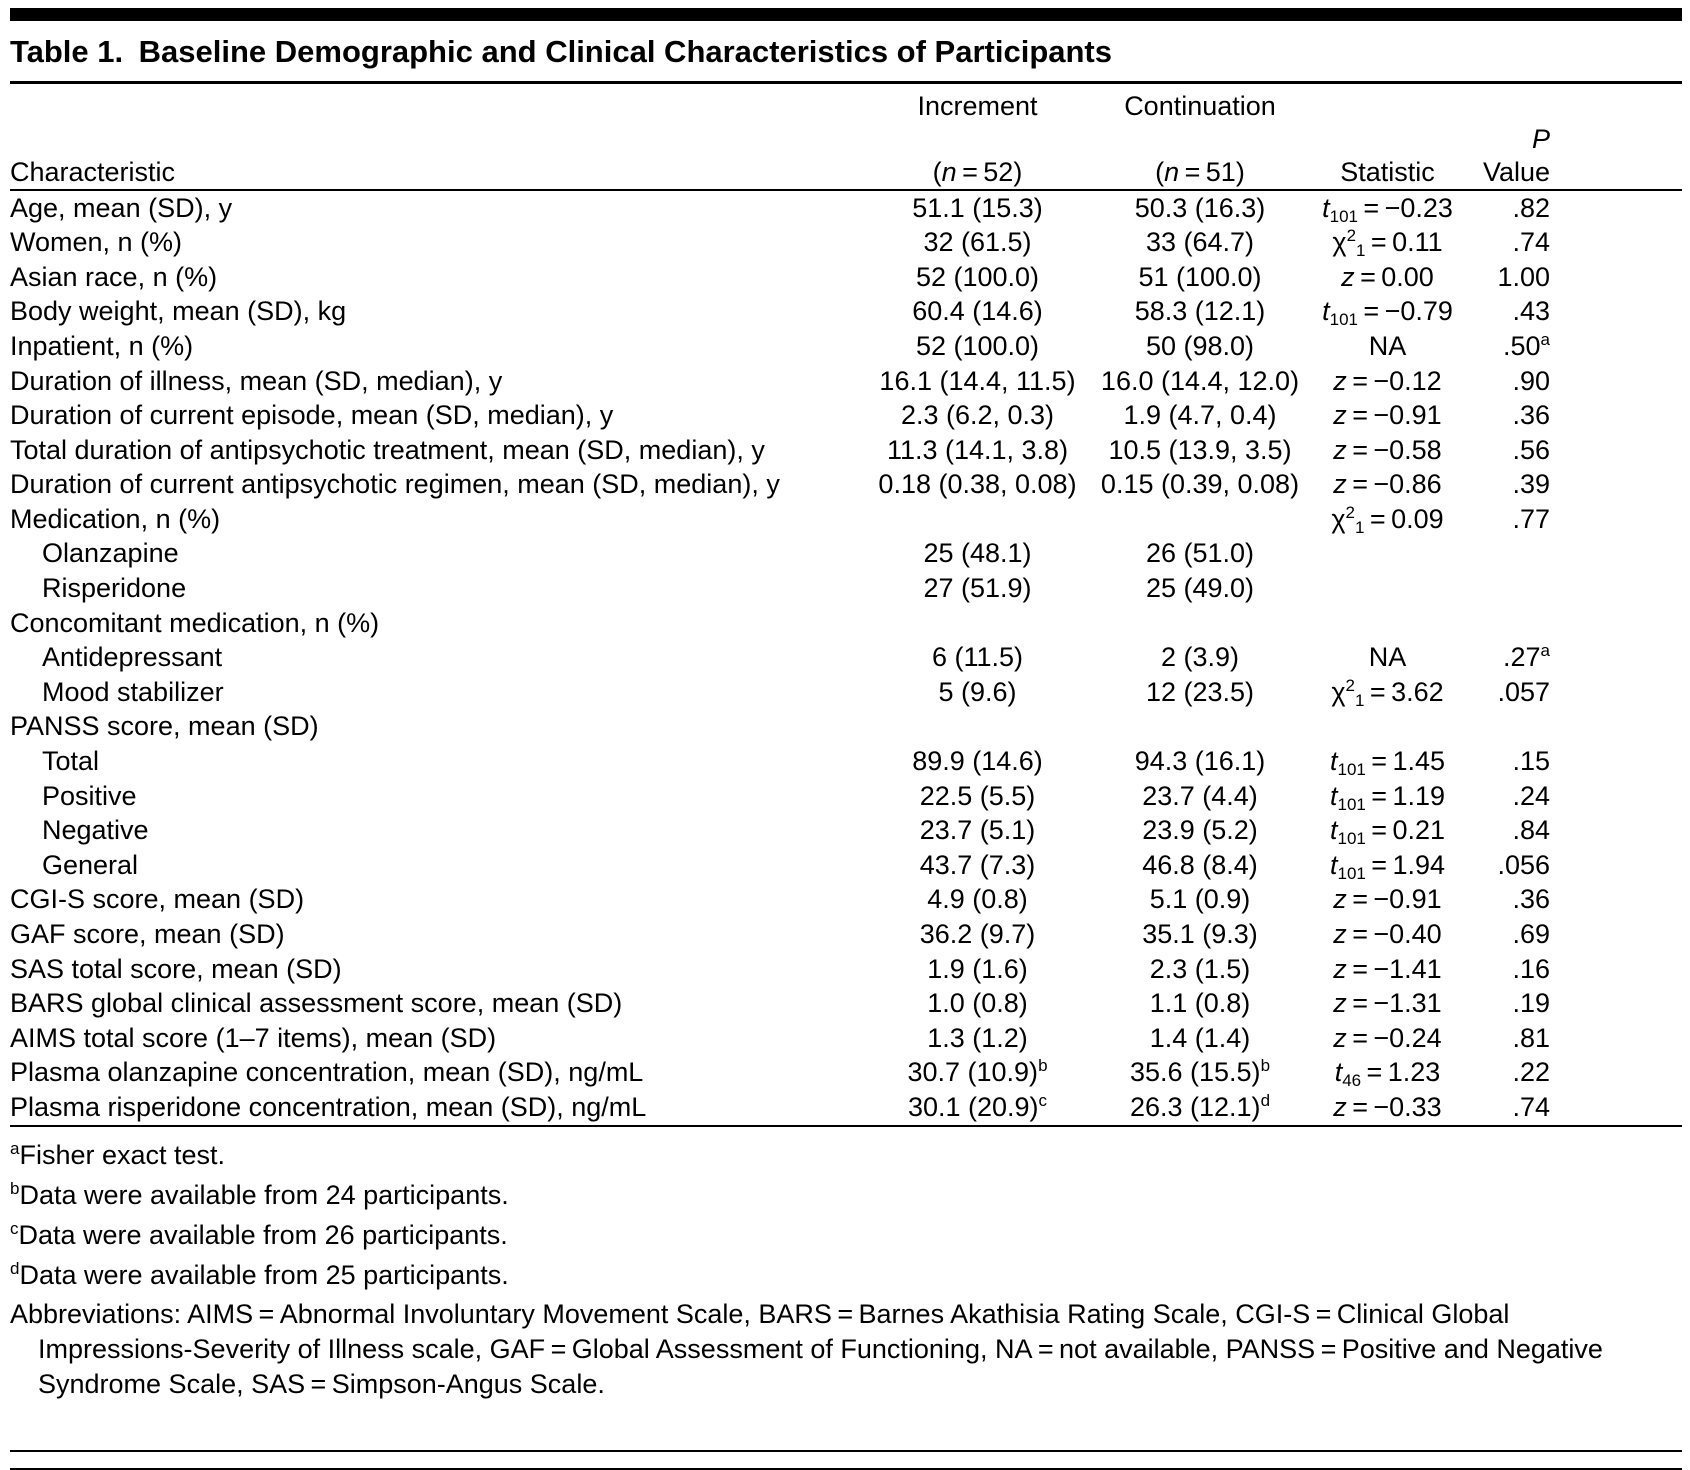 The width and height of the screenshot is (1690, 1470). Describe the element at coordinates (977, 519) in the screenshot. I see `increment-value` at that location.